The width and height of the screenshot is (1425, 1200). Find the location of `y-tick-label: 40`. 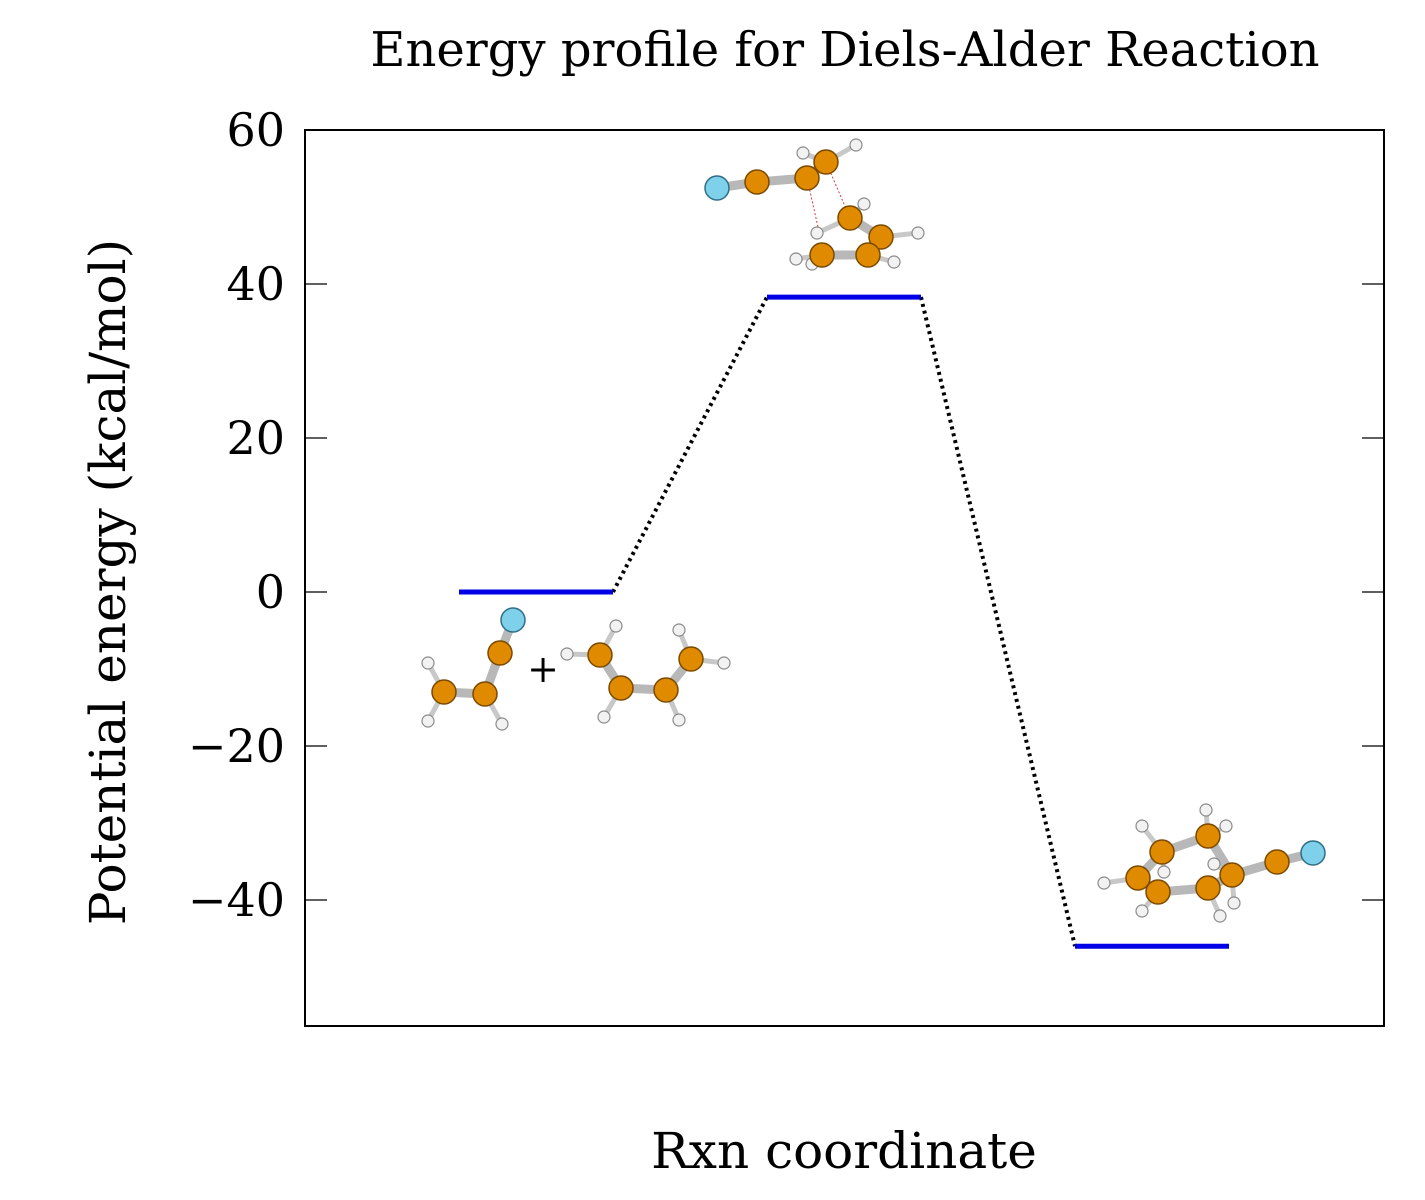

y-tick-label: 40 is located at coordinates (255, 284).